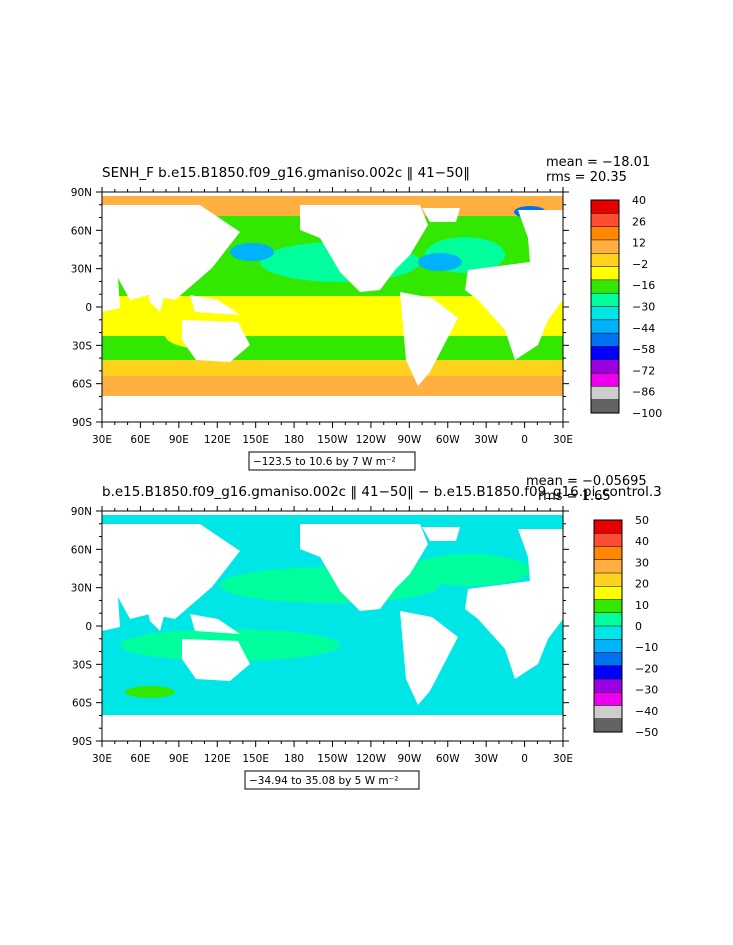 The image size is (733, 945). What do you see at coordinates (647, 413) in the screenshot?
I see `colorbar-label: −100` at bounding box center [647, 413].